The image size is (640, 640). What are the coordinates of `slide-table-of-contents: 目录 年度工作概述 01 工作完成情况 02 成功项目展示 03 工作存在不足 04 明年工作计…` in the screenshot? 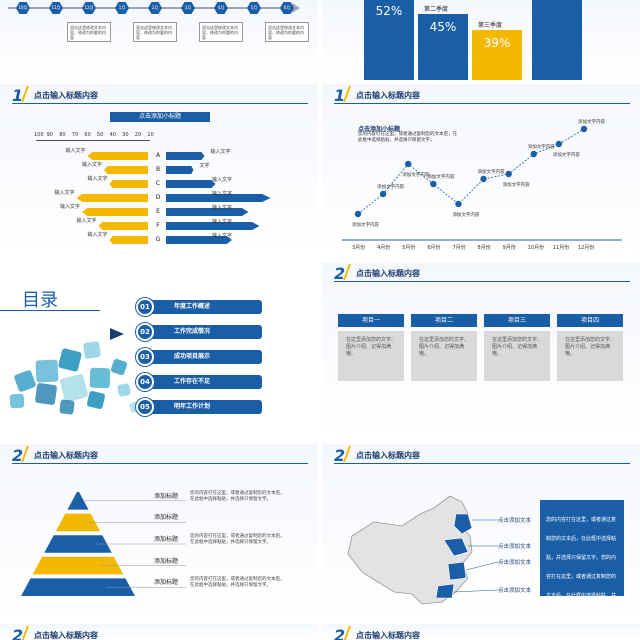 It's located at (159, 351).